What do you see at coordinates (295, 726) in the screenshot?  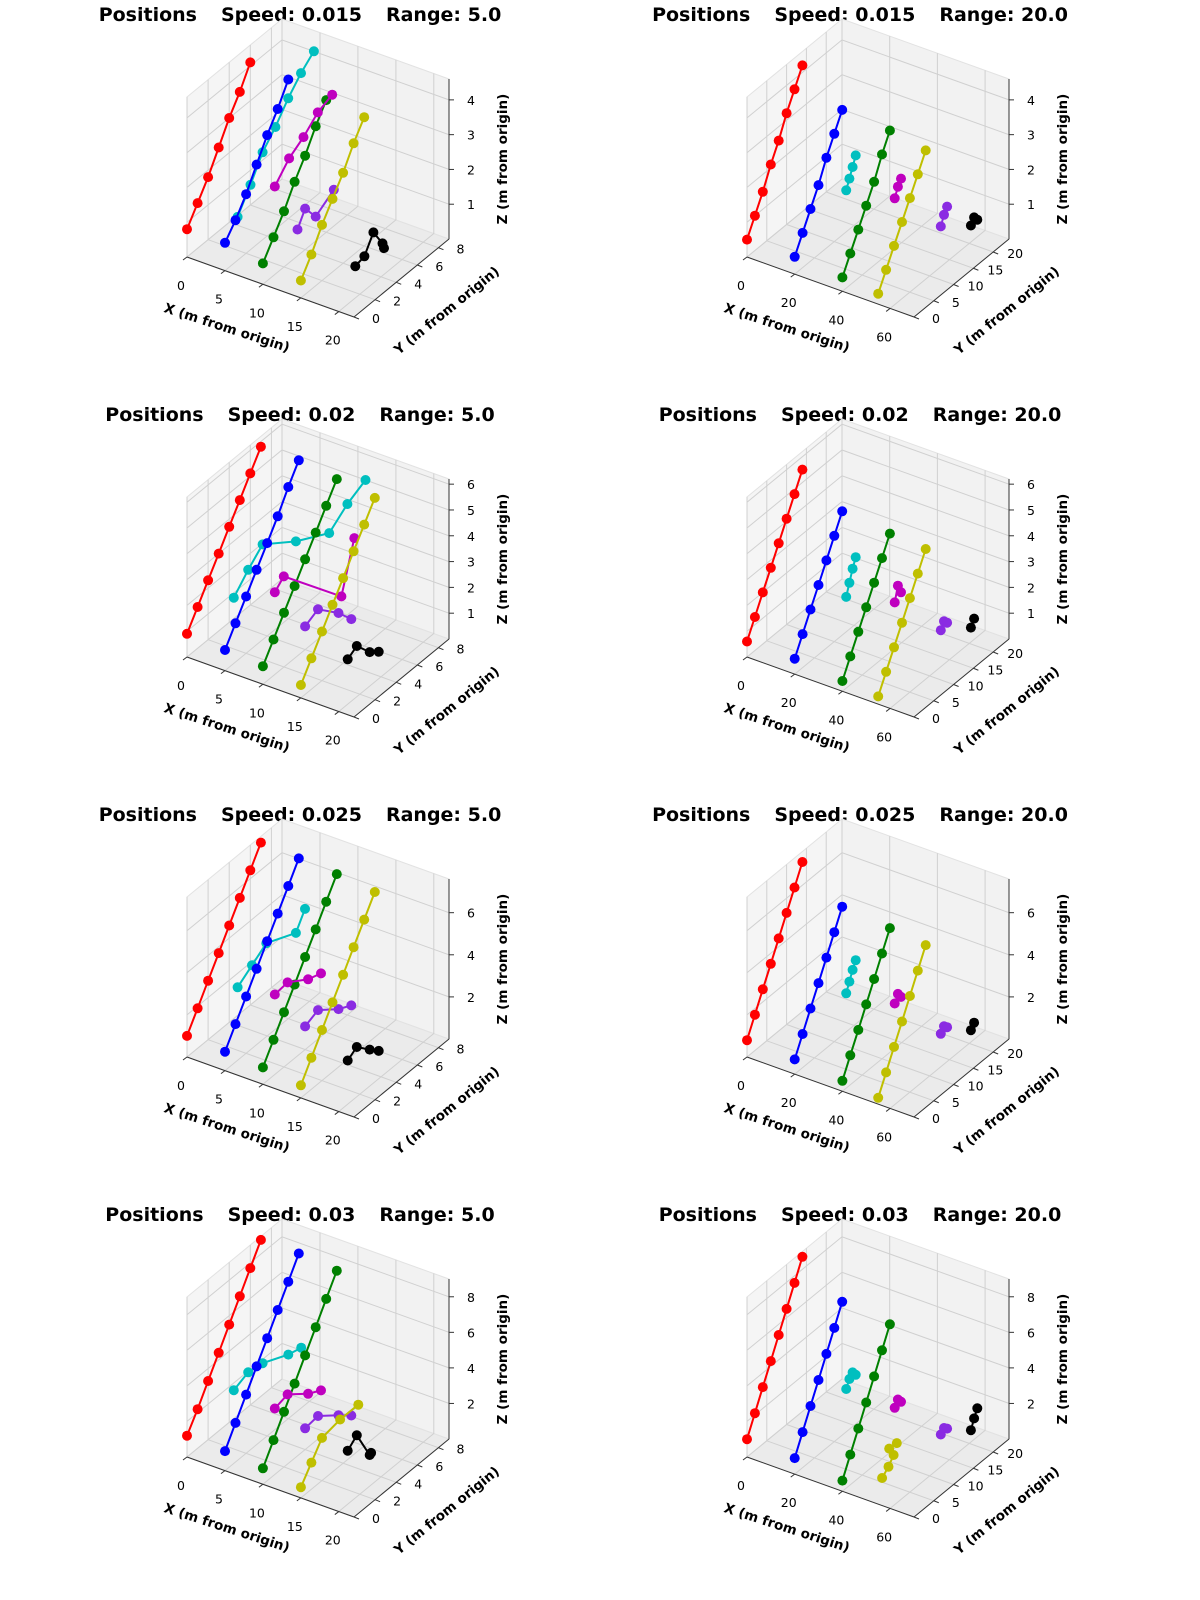 I see `x-tick-label: 15` at bounding box center [295, 726].